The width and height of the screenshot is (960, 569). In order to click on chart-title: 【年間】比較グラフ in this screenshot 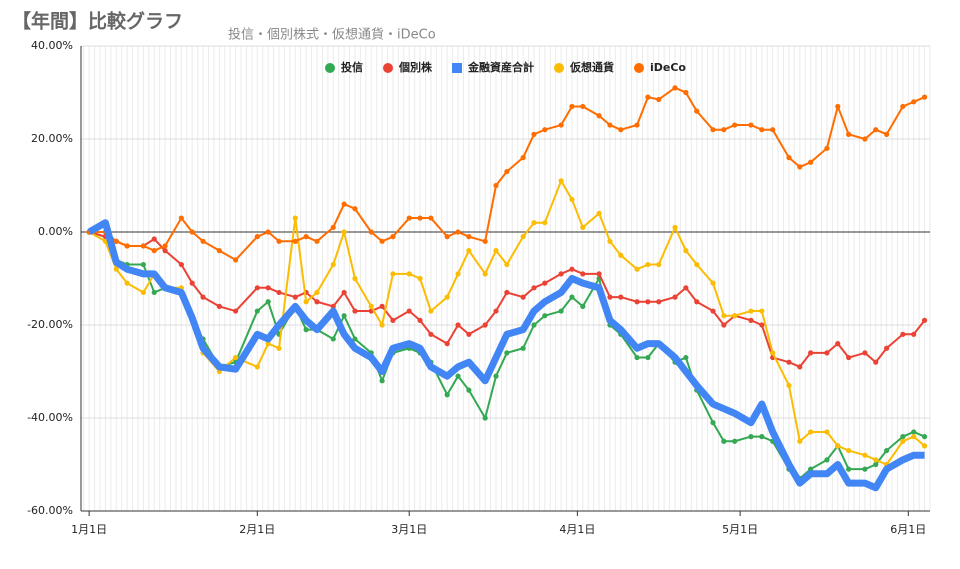, I will do `click(97, 21)`.